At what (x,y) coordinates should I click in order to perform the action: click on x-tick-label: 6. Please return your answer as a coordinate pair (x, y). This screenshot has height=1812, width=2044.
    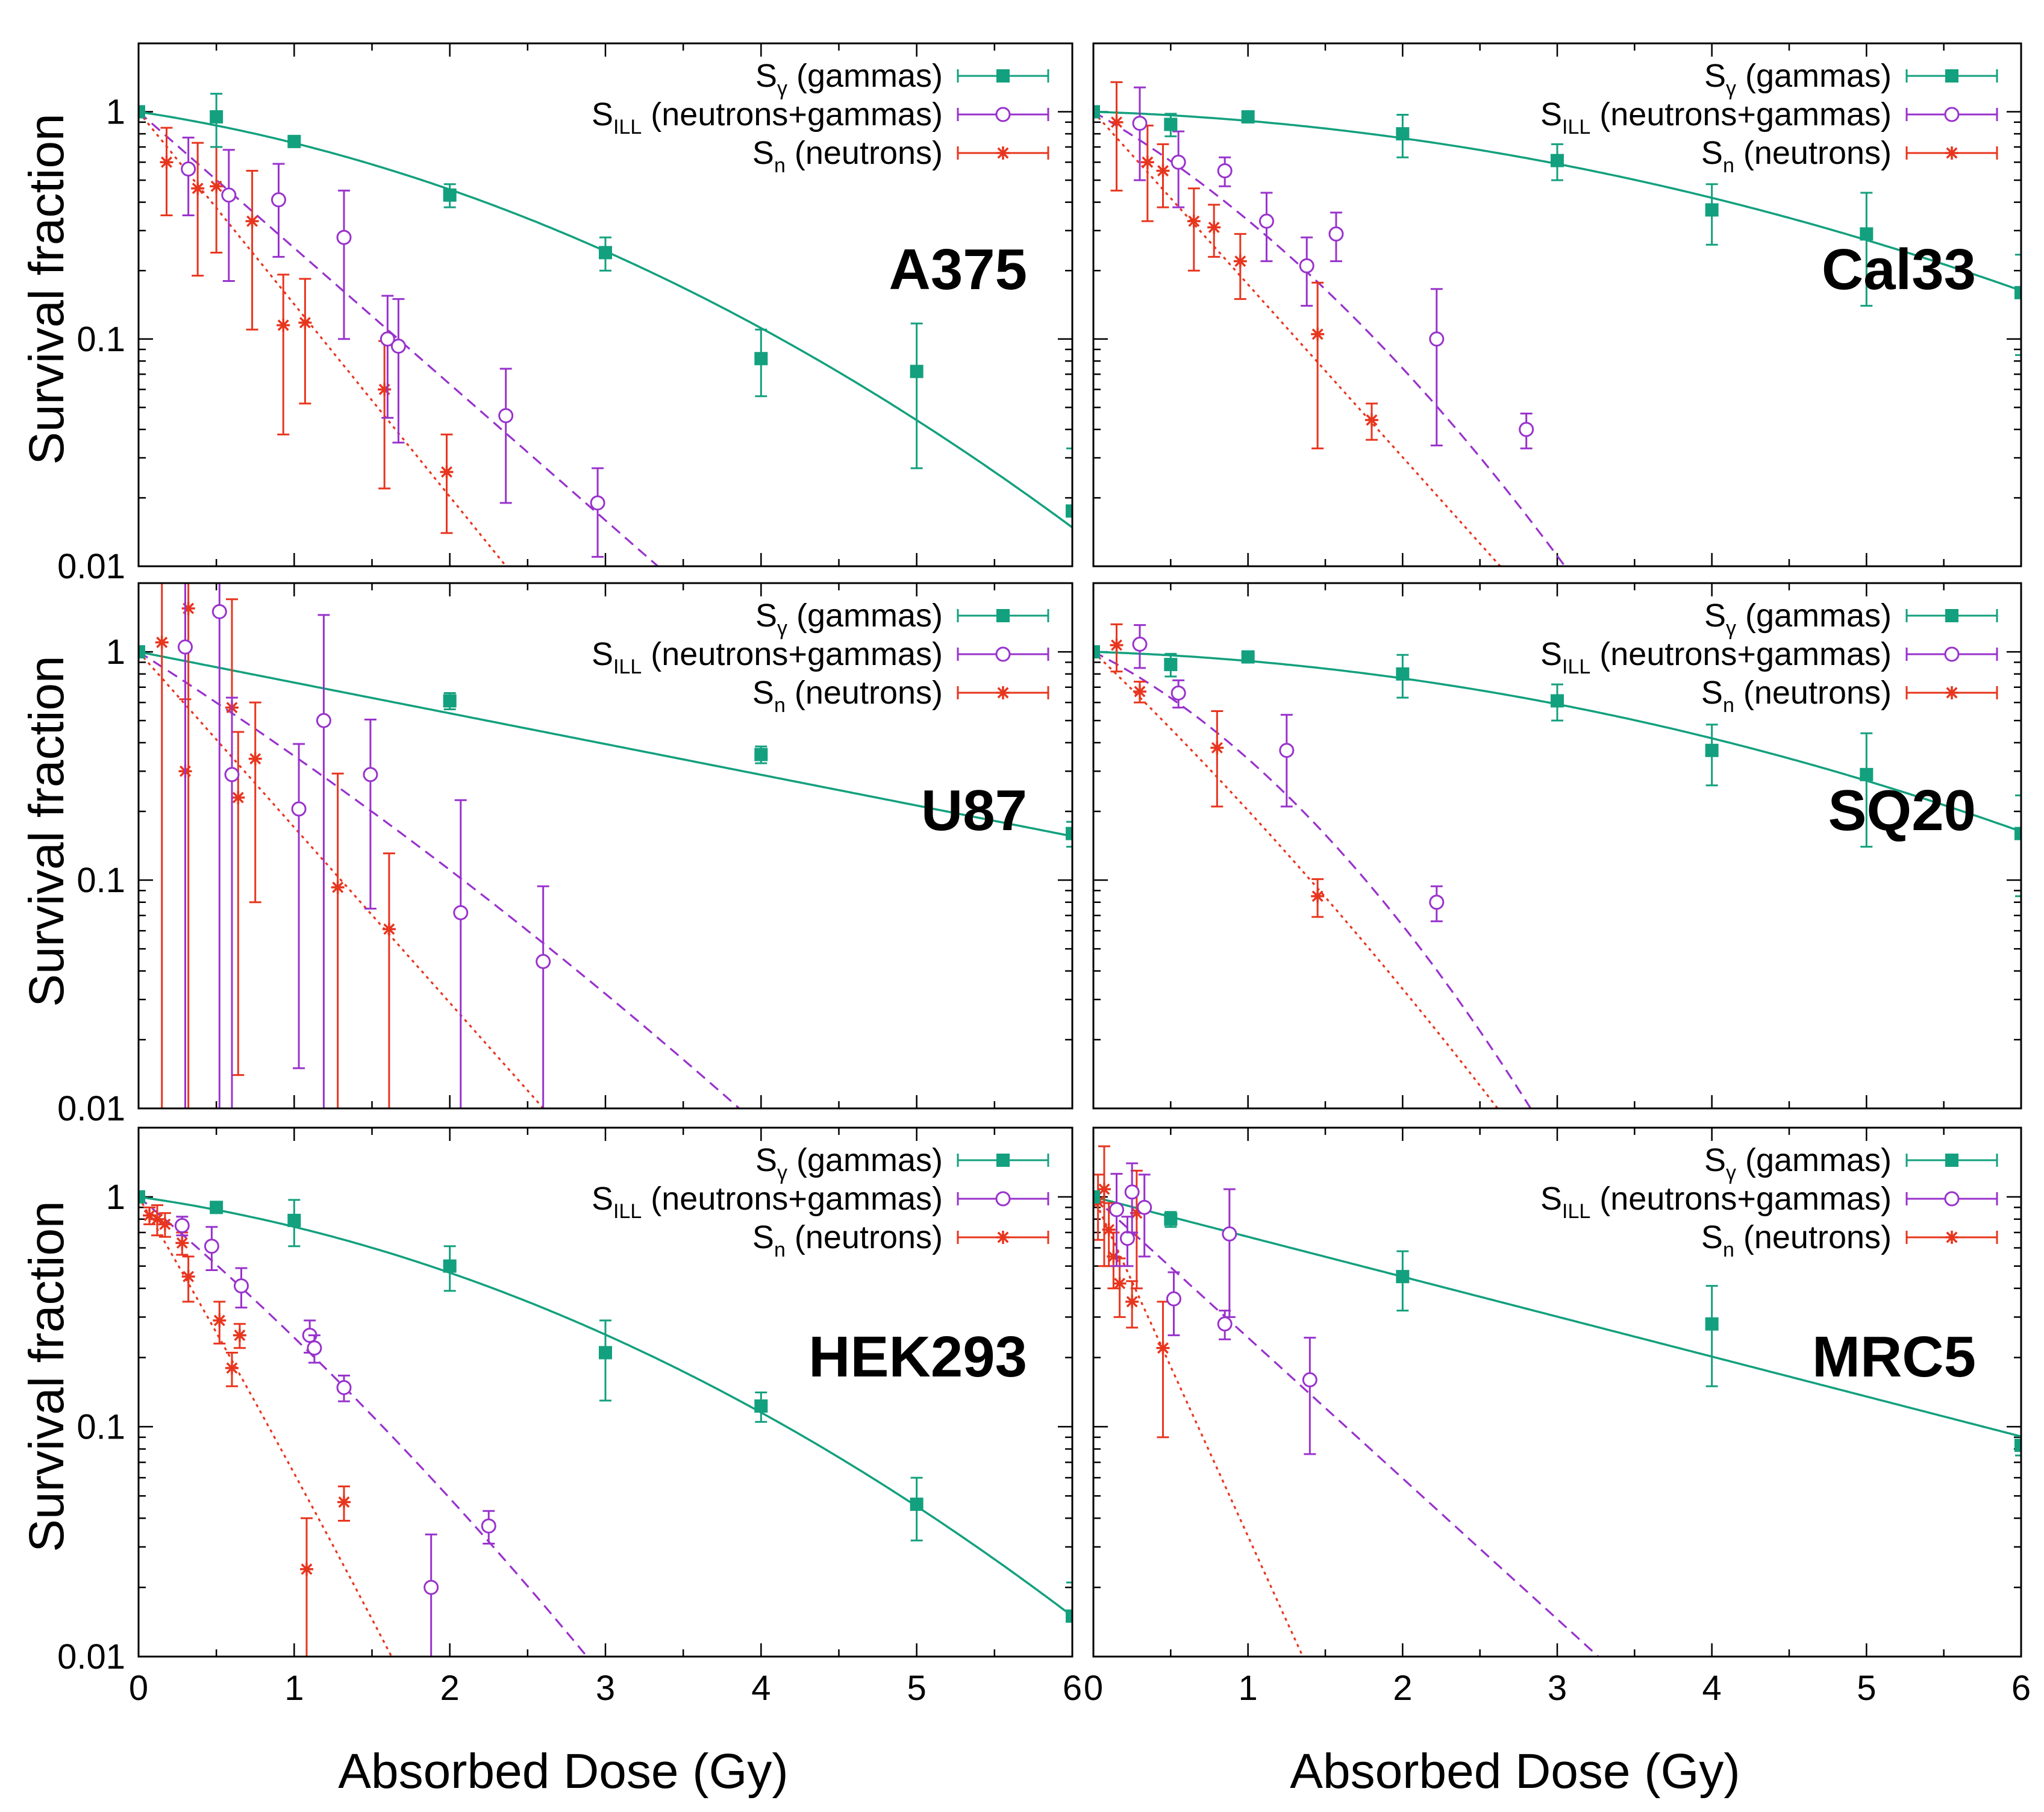
    Looking at the image, I should click on (2021, 1689).